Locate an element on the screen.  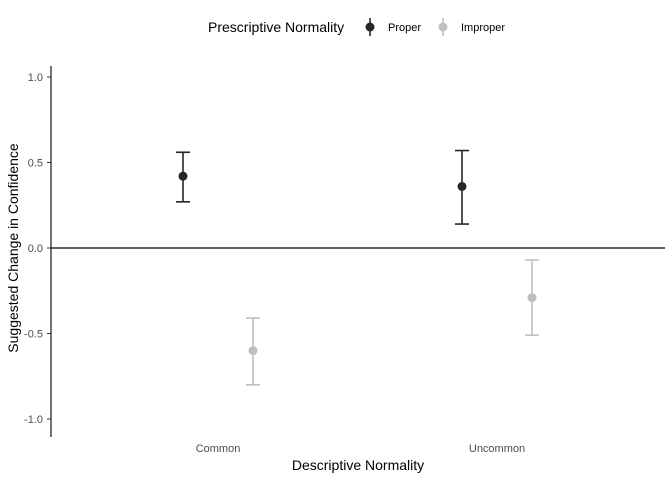
data-point-proper-common is located at coordinates (183, 176).